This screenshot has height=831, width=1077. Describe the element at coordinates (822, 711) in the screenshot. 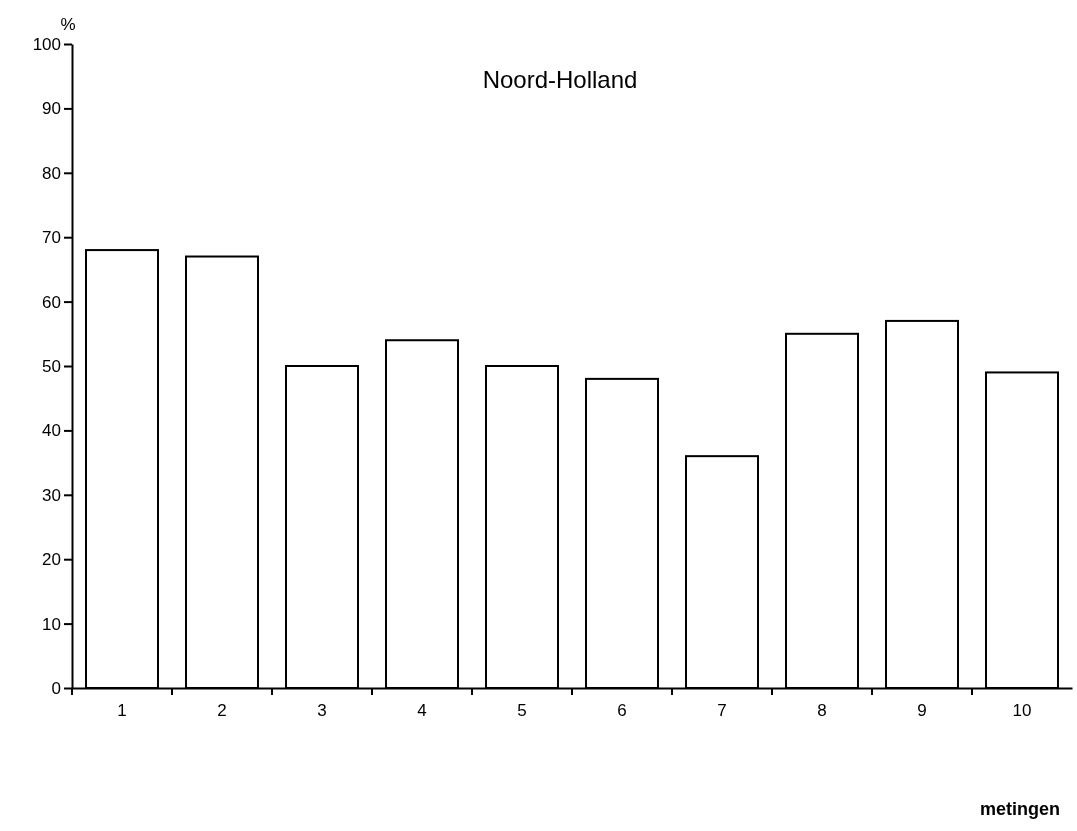

I see `x-tick-label: 8` at that location.